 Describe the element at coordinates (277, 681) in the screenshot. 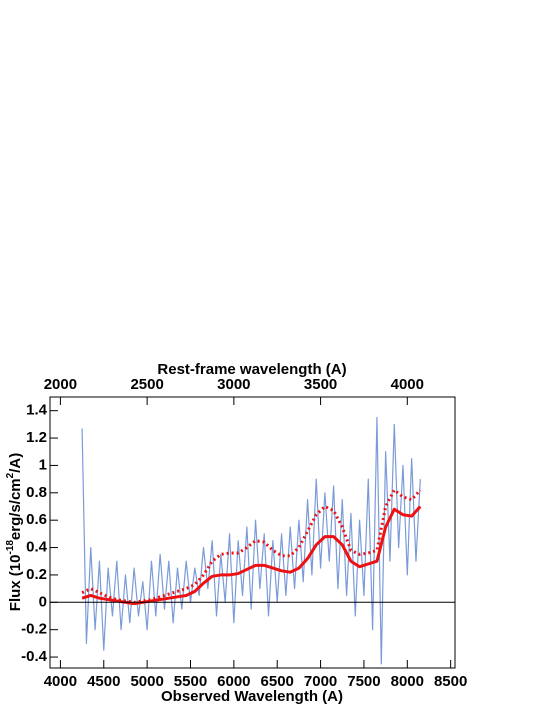

I see `x-tick-label: 6500` at that location.